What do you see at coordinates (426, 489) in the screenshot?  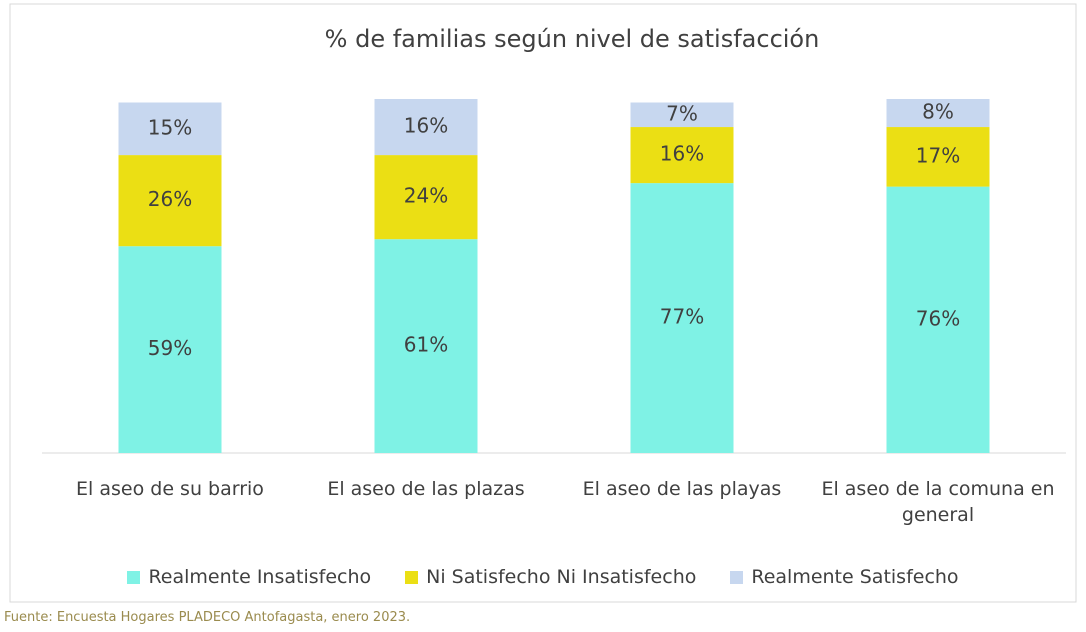 I see `x-tick-label: El aseo de las plazas` at bounding box center [426, 489].